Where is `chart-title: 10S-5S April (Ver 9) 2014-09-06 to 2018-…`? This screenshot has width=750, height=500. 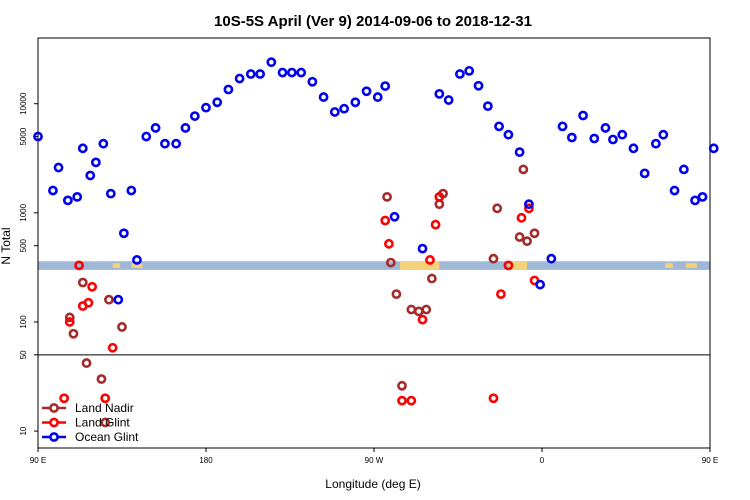 chart-title: 10S-5S April (Ver 9) 2014-09-06 to 2018-… is located at coordinates (373, 21).